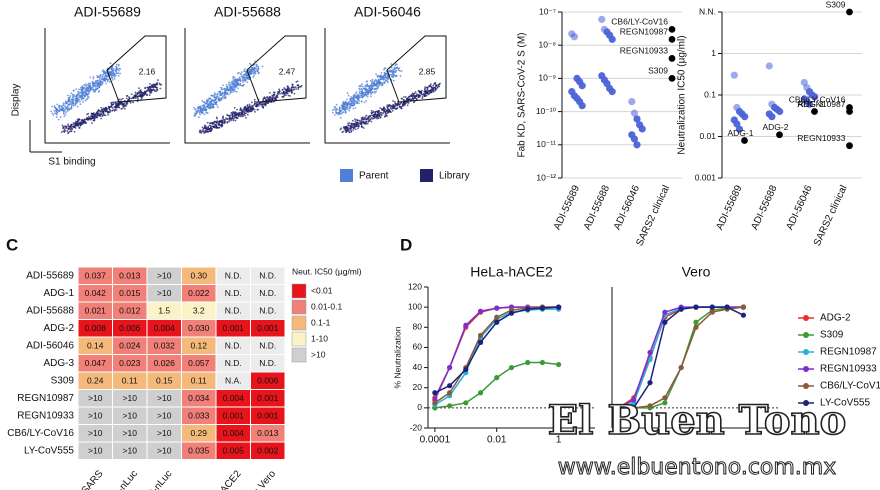 Image resolution: width=880 pixels, height=490 pixels. Describe the element at coordinates (96, 328) in the screenshot. I see `cell-value: 0.008` at that location.